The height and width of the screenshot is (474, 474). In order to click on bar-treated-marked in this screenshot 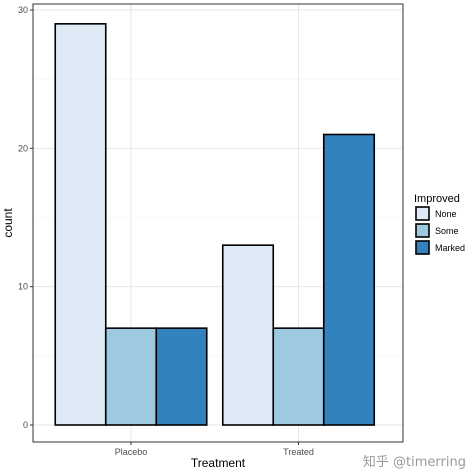, I will do `click(349, 279)`.